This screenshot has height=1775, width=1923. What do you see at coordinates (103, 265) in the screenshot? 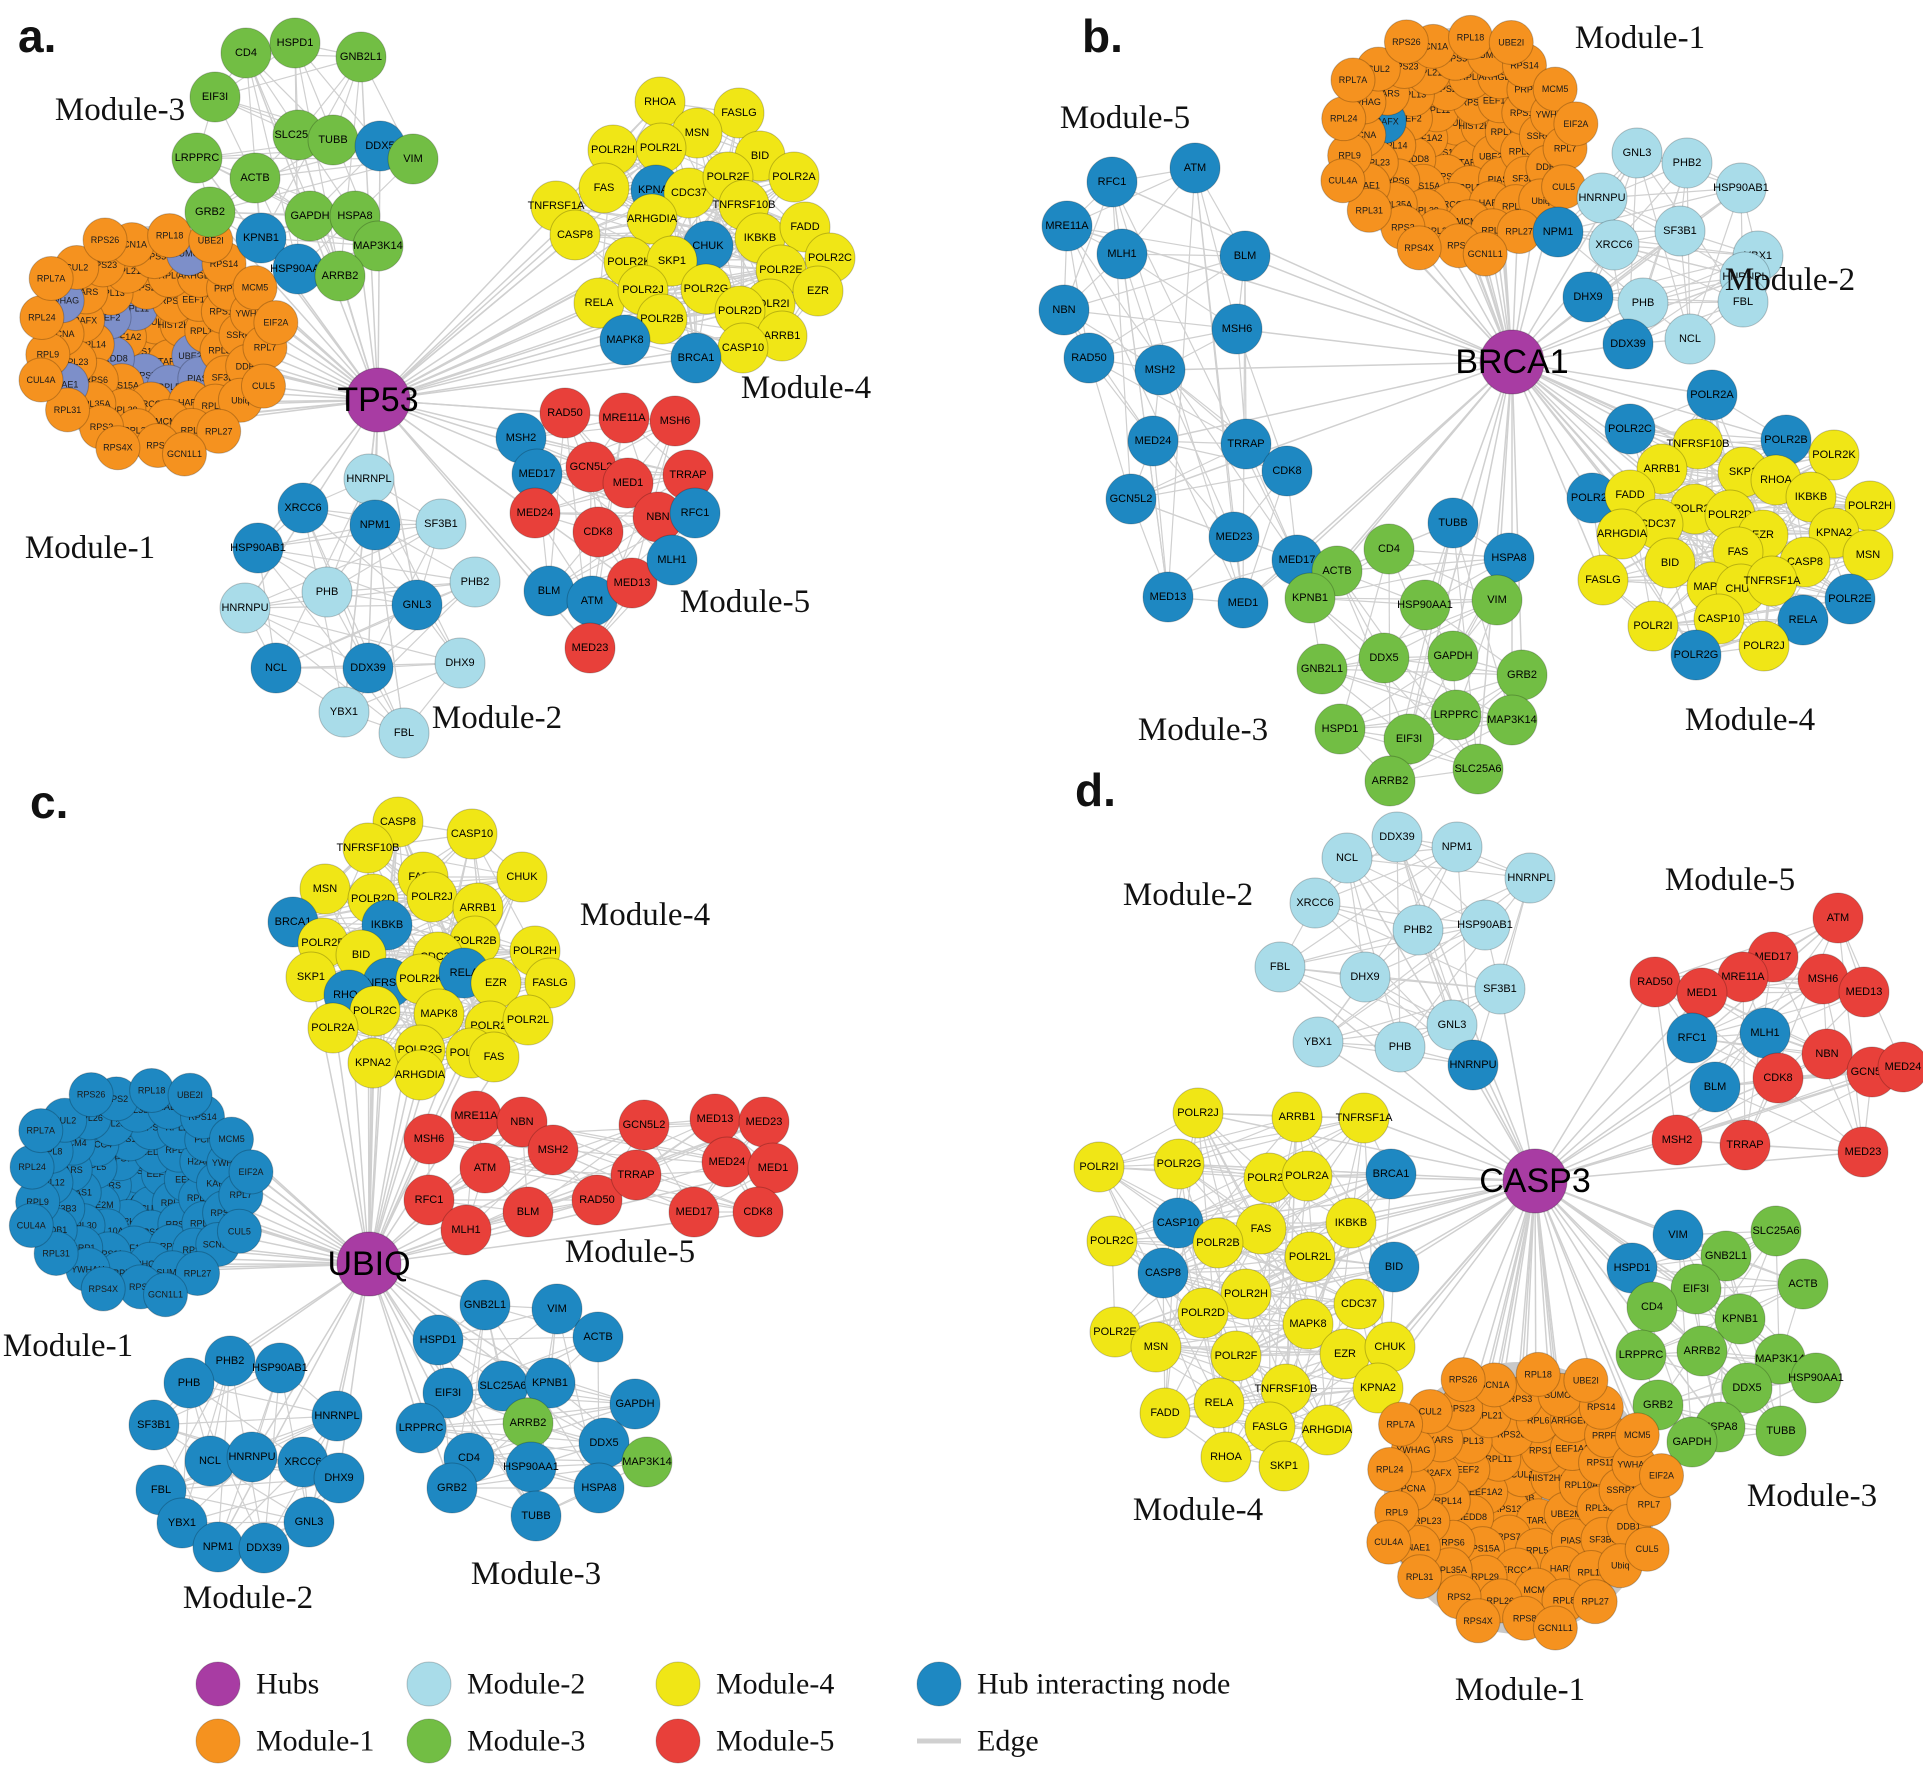
I see `node-label: RPS23` at bounding box center [103, 265].